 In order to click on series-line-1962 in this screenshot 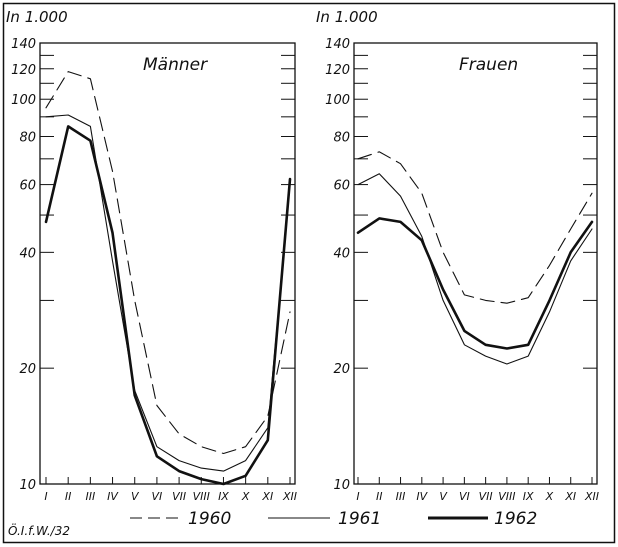, I will do `click(475, 283)`.